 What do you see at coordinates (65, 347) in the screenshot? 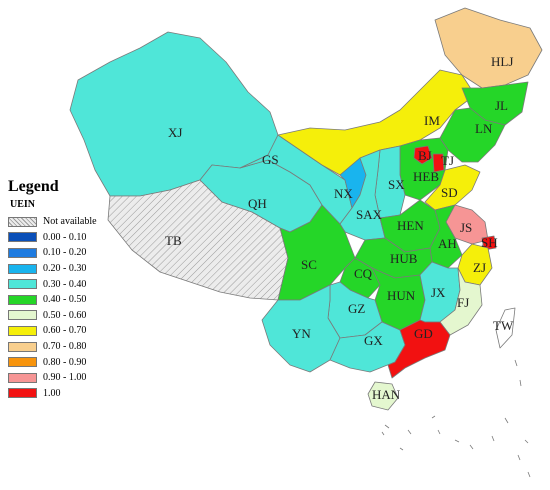
I see `legend-label: 0.70 - 0.80` at bounding box center [65, 347].